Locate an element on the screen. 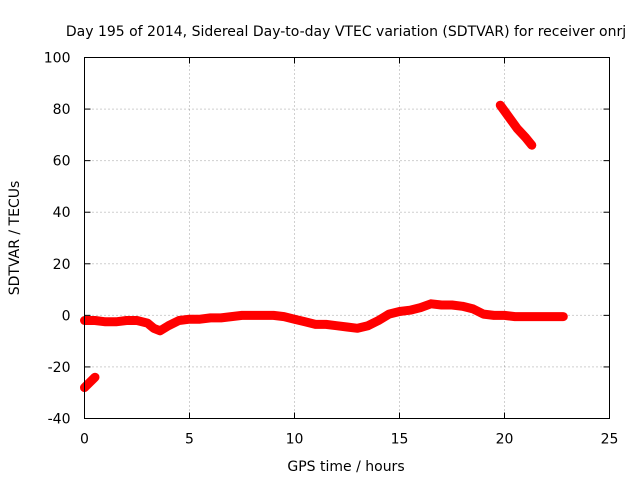 The height and width of the screenshot is (480, 640). y-tick-label: 80 is located at coordinates (62, 110).